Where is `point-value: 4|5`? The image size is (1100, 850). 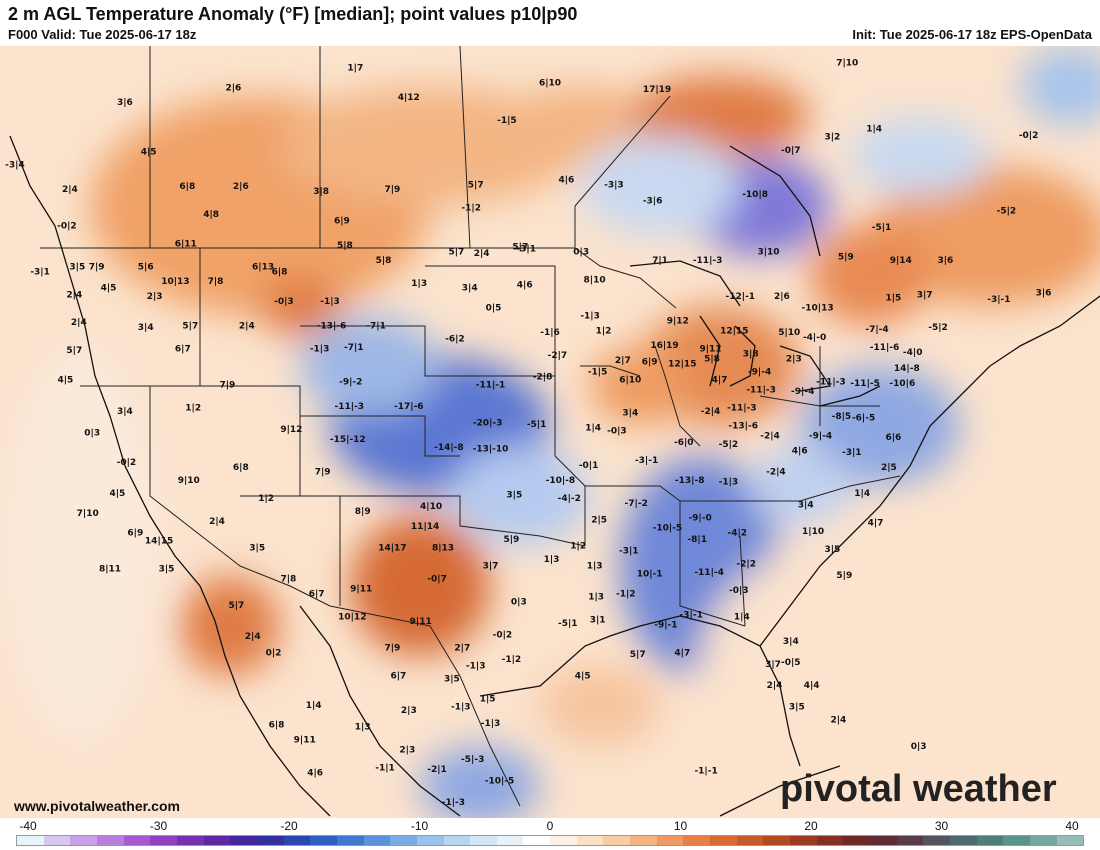 point-value: 4|5 is located at coordinates (149, 152).